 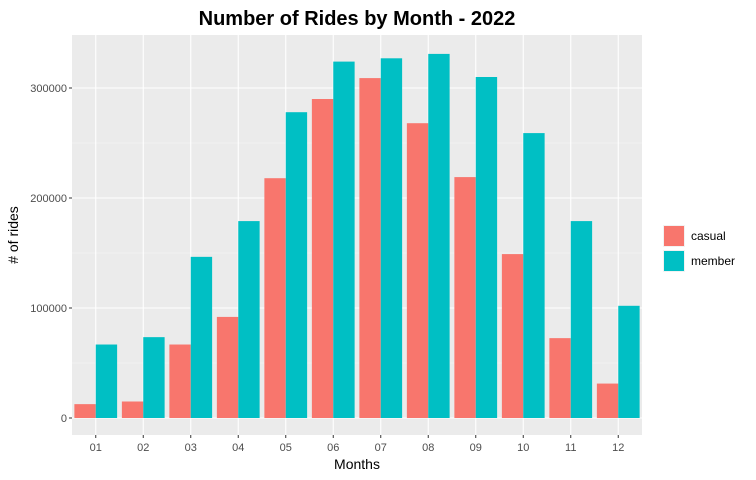 What do you see at coordinates (48, 199) in the screenshot?
I see `y-tick-label: 200000` at bounding box center [48, 199].